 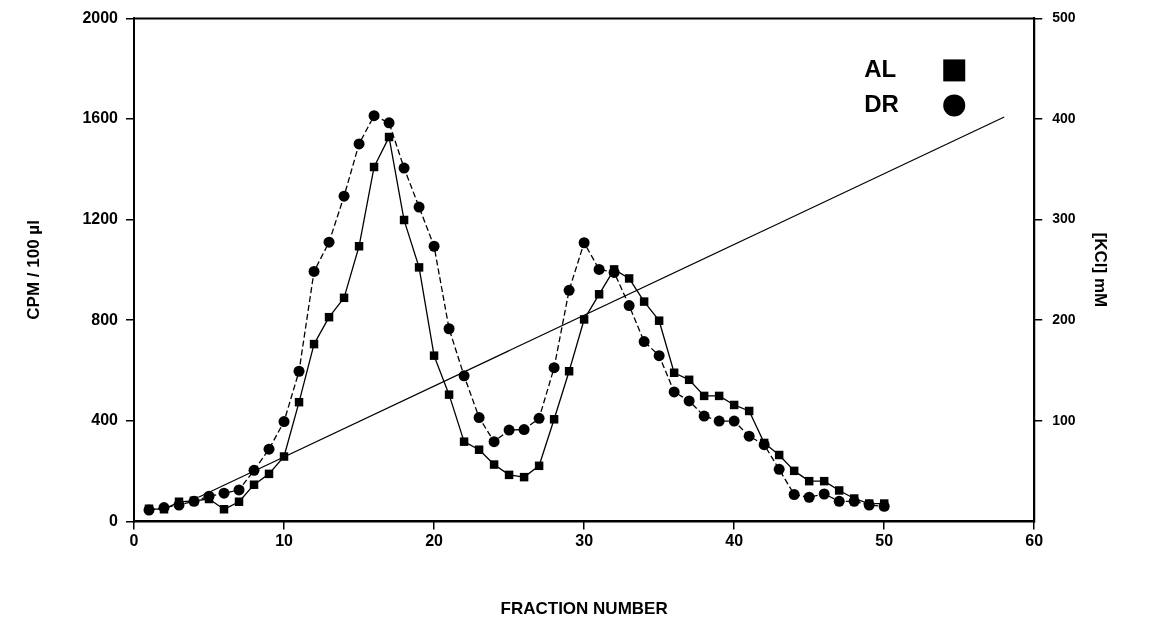 I want to click on y-tick-label: 2000, so click(x=100, y=17).